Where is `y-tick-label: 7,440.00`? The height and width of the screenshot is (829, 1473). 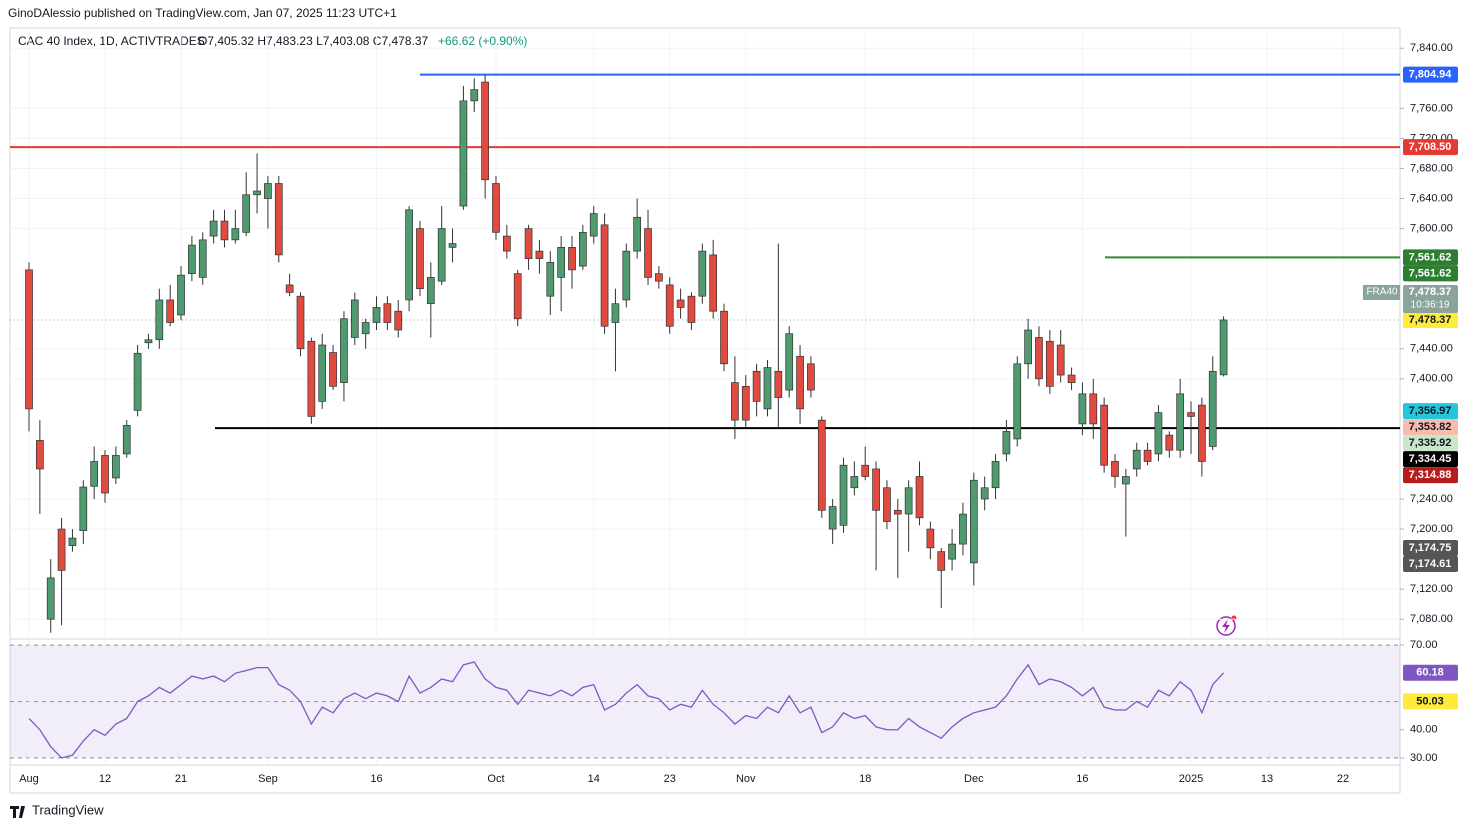 y-tick-label: 7,440.00 is located at coordinates (1431, 349).